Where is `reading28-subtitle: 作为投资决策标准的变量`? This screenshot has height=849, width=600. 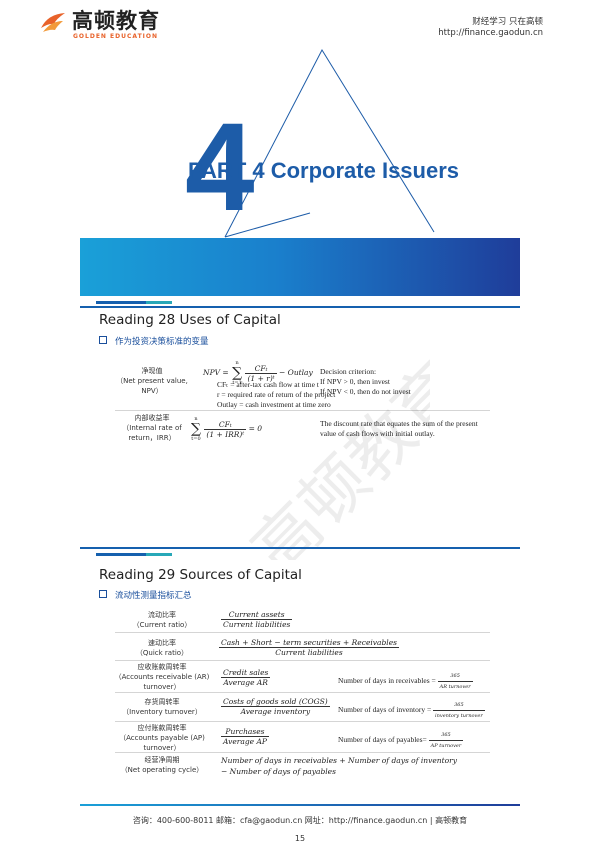 reading28-subtitle: 作为投资决策标准的变量 is located at coordinates (154, 341).